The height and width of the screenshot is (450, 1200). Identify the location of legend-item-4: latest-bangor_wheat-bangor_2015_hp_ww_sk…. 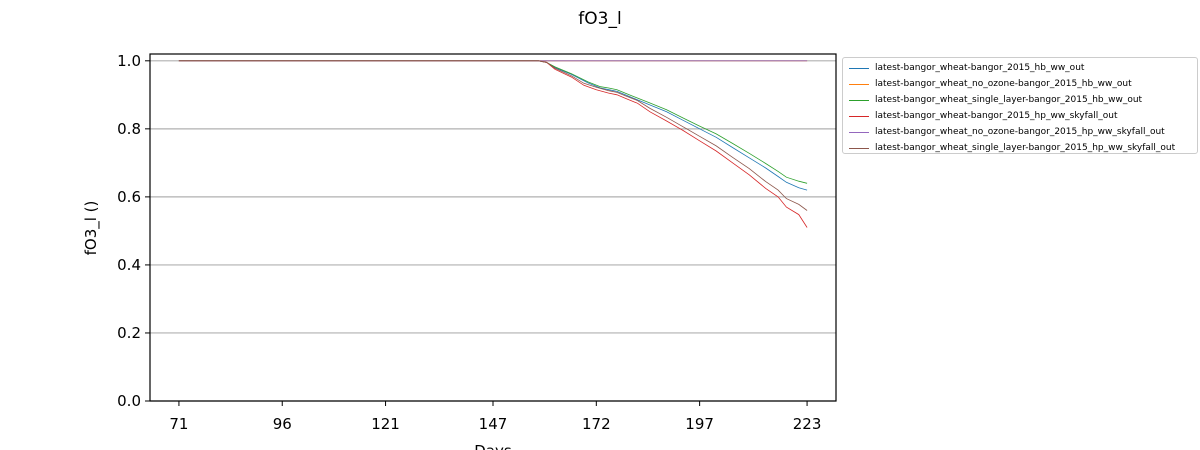
(983, 116).